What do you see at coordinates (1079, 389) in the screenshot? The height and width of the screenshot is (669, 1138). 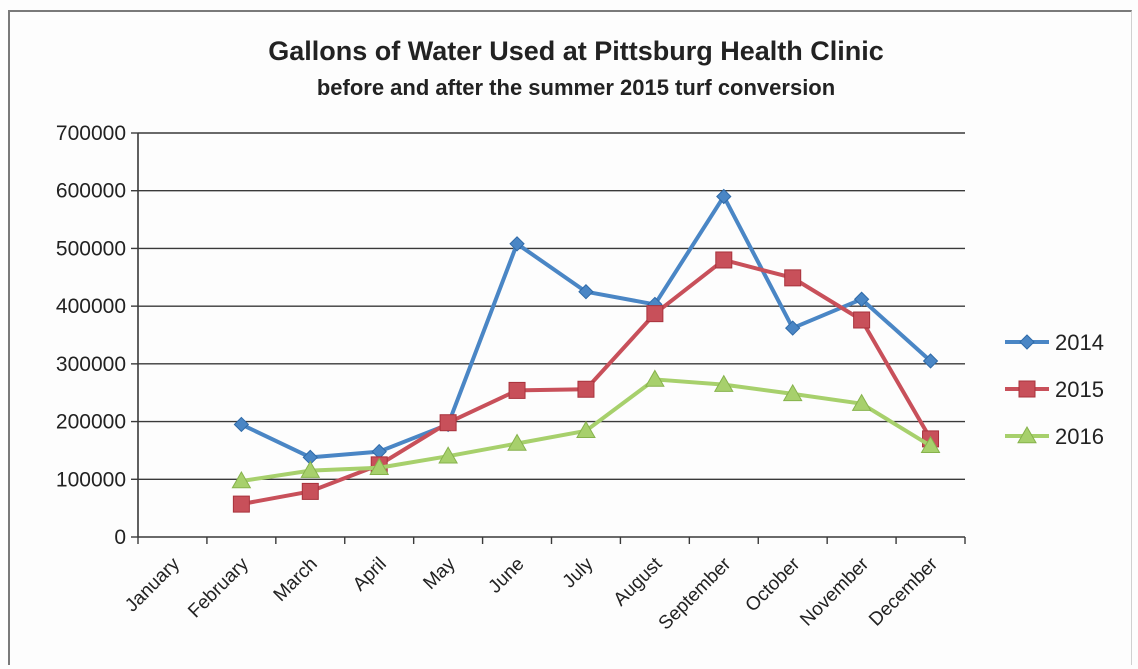 I see `legend-label: 2015` at bounding box center [1079, 389].